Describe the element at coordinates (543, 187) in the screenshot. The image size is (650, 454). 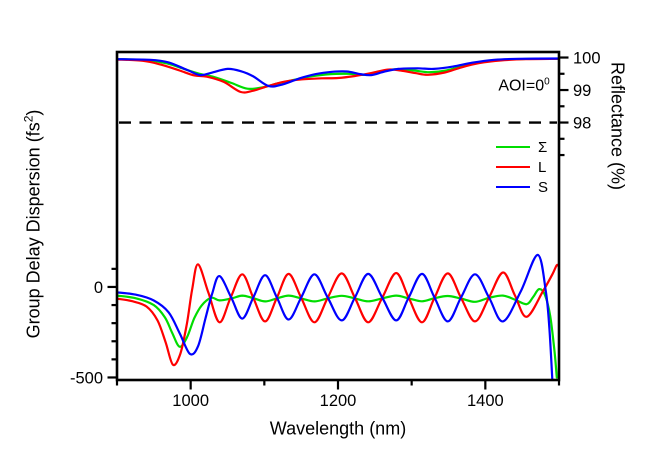
I see `legend-label-S: S` at that location.